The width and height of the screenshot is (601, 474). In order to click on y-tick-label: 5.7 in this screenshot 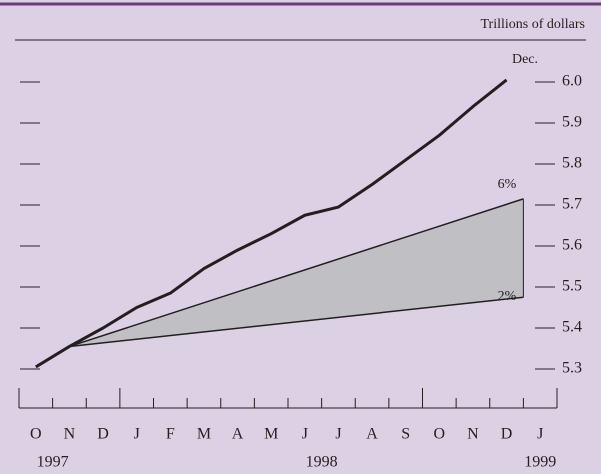, I will do `click(572, 204)`.